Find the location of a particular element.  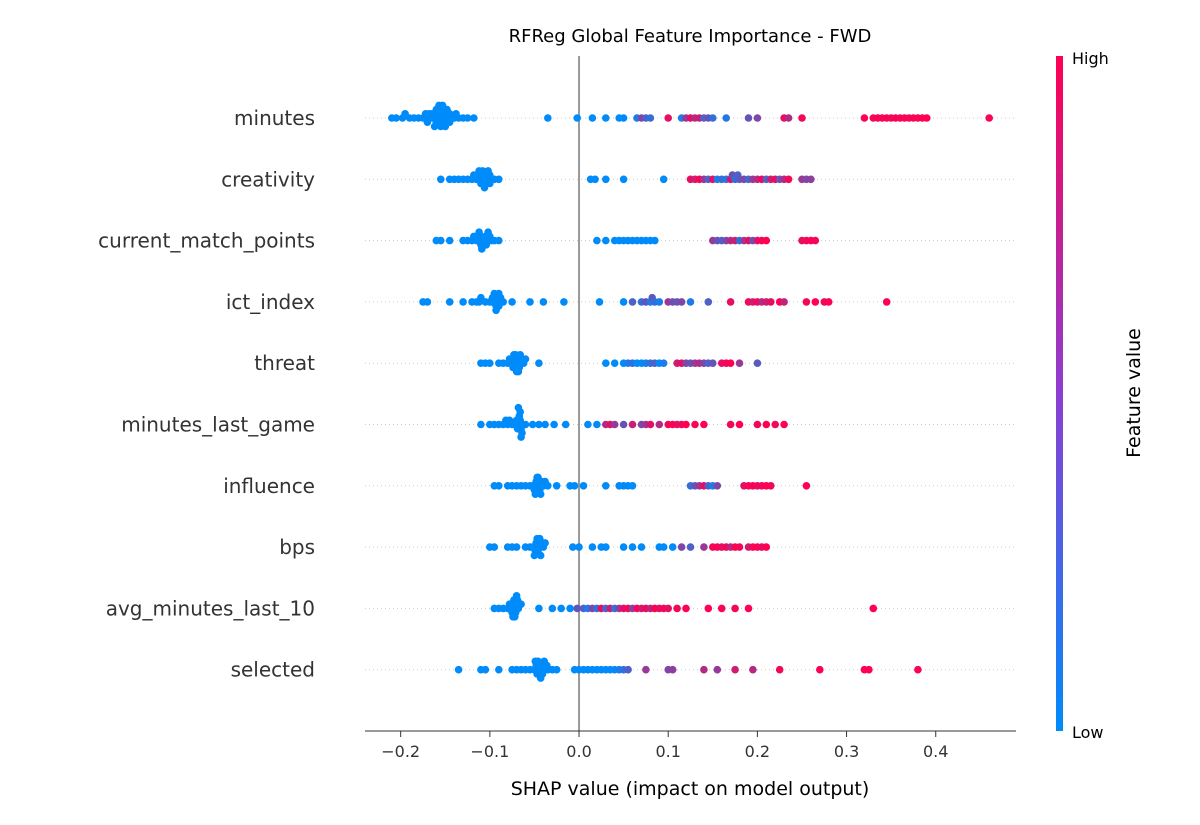

feature-label-selected: selected is located at coordinates (273, 670).